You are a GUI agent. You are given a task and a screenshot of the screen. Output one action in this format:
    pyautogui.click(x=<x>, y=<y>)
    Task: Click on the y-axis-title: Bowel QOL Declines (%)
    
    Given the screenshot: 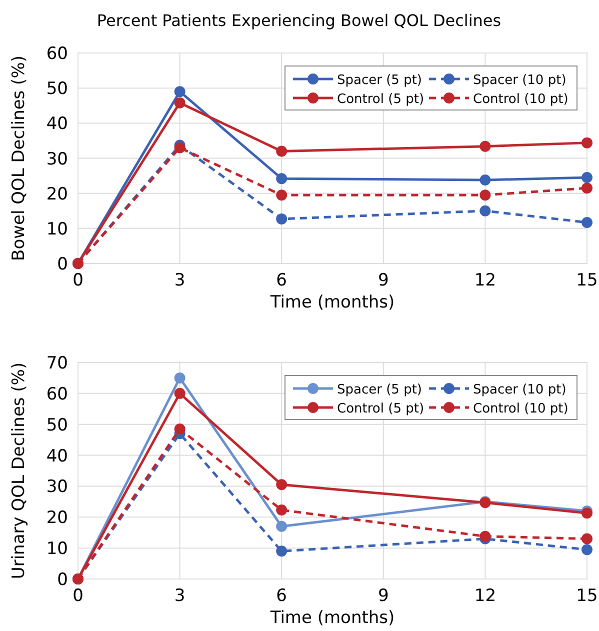 What is the action you would take?
    pyautogui.click(x=19, y=158)
    